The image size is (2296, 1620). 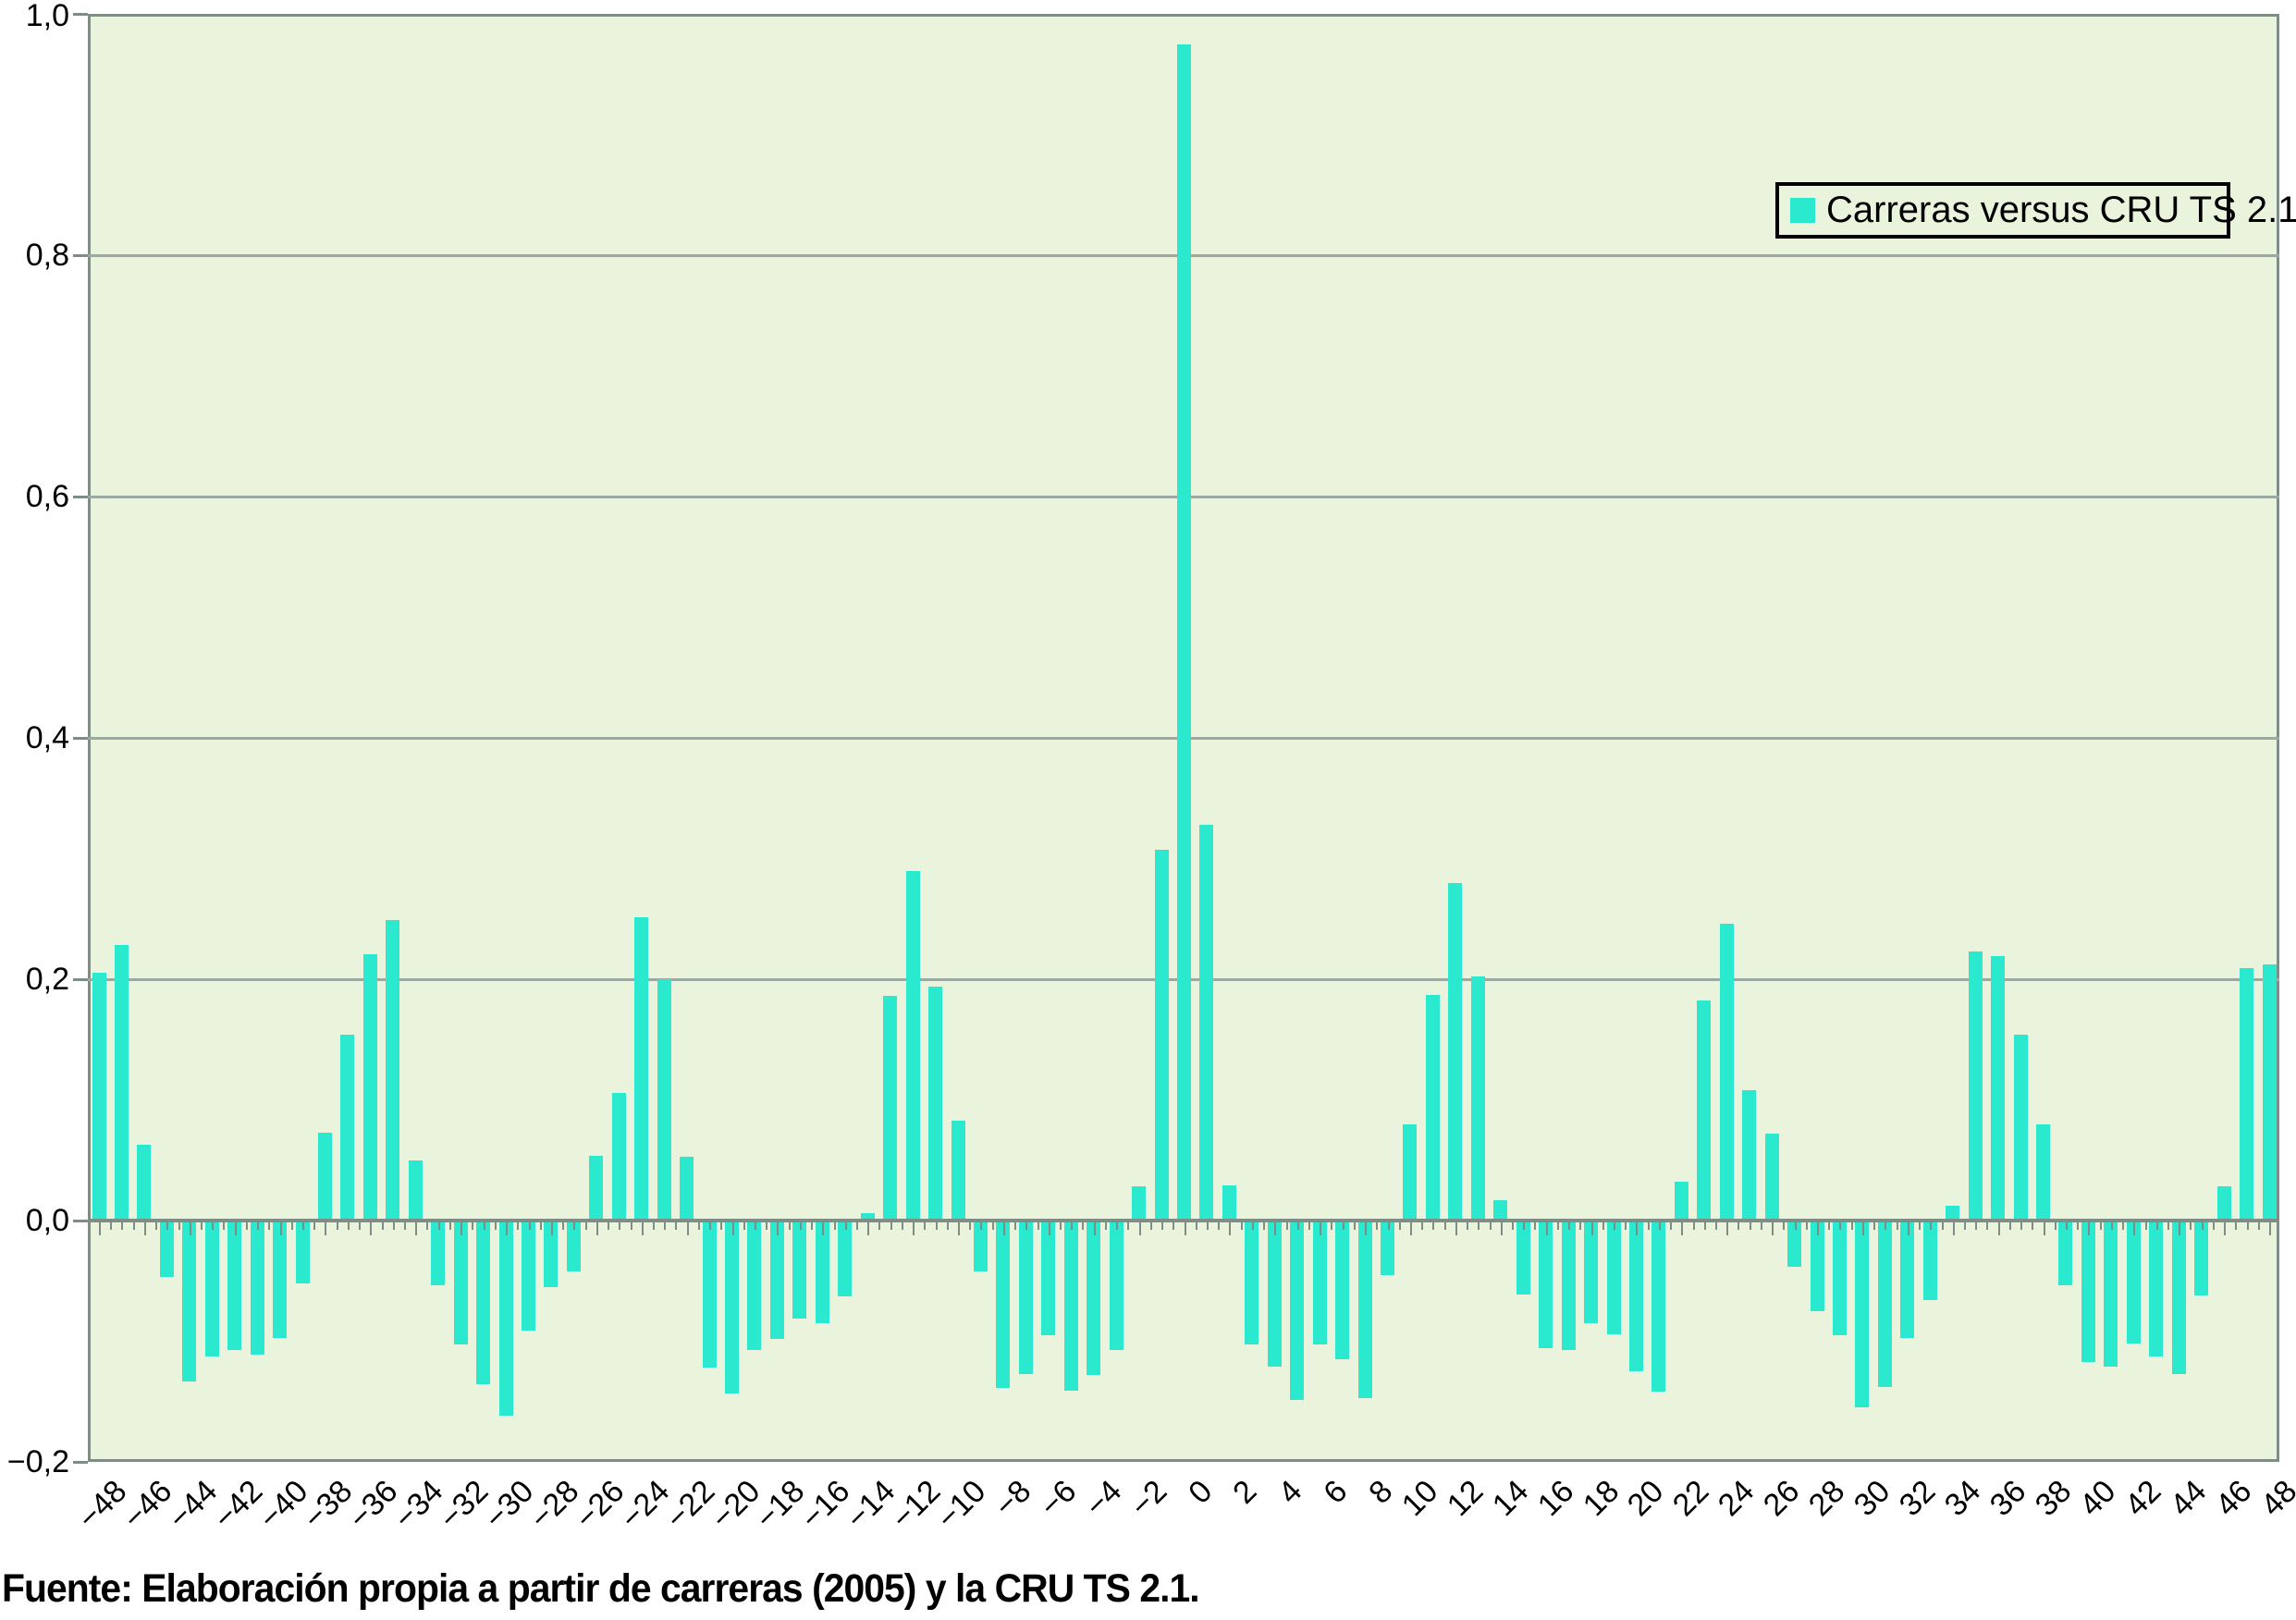 I want to click on x-axis-tick-label-42: 42, so click(x=2143, y=1498).